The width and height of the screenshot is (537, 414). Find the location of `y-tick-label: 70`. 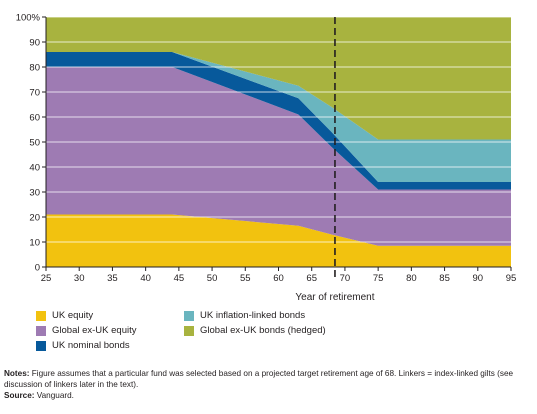

y-tick-label: 70 is located at coordinates (34, 93).